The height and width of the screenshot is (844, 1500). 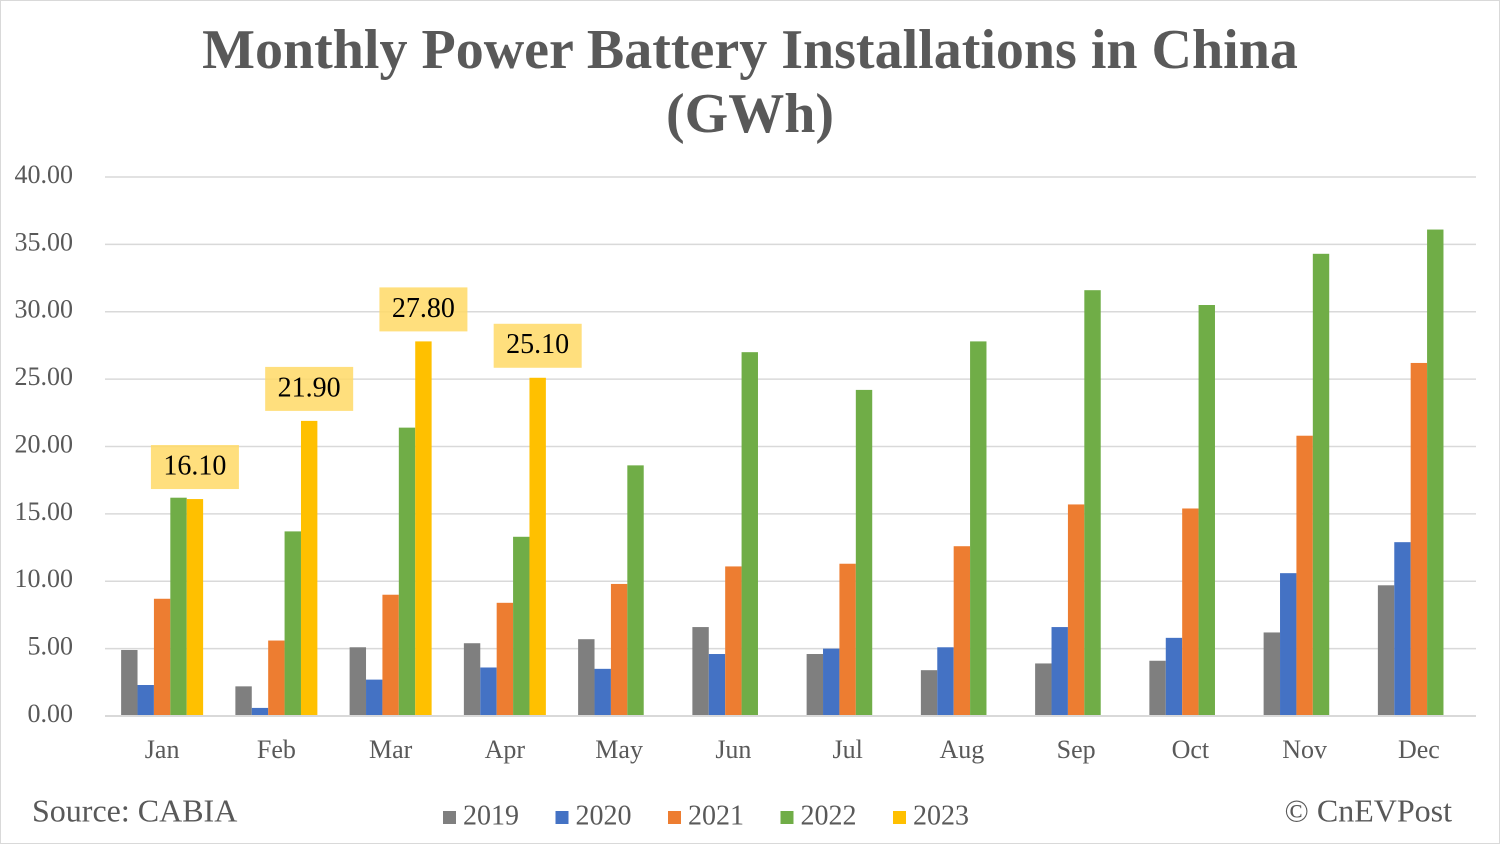 I want to click on x-tick-label: Apr, so click(x=505, y=749).